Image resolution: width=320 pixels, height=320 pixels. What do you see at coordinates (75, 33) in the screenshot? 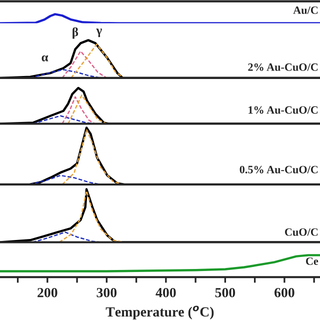
I see `text: β` at bounding box center [75, 33].